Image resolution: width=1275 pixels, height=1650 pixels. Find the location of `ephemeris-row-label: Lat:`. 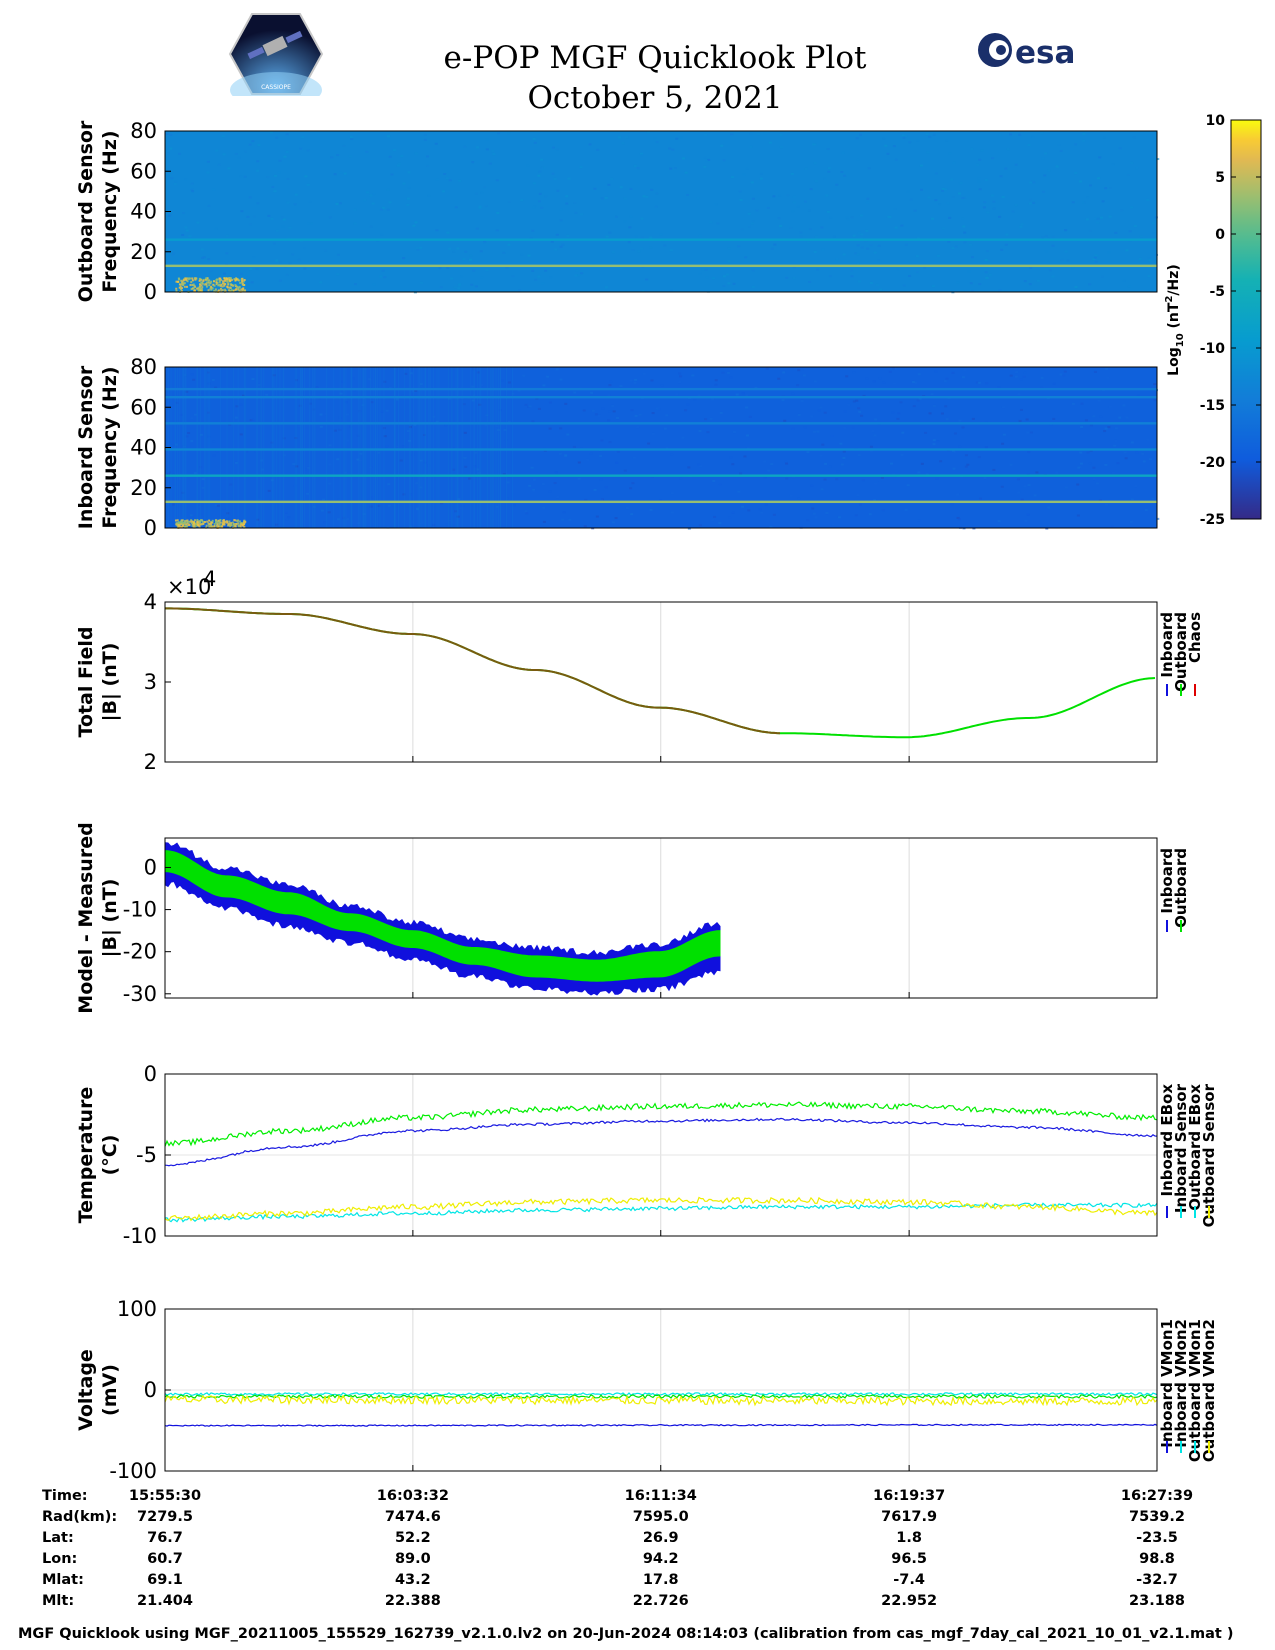

ephemeris-row-label: Lat: is located at coordinates (58, 1538).